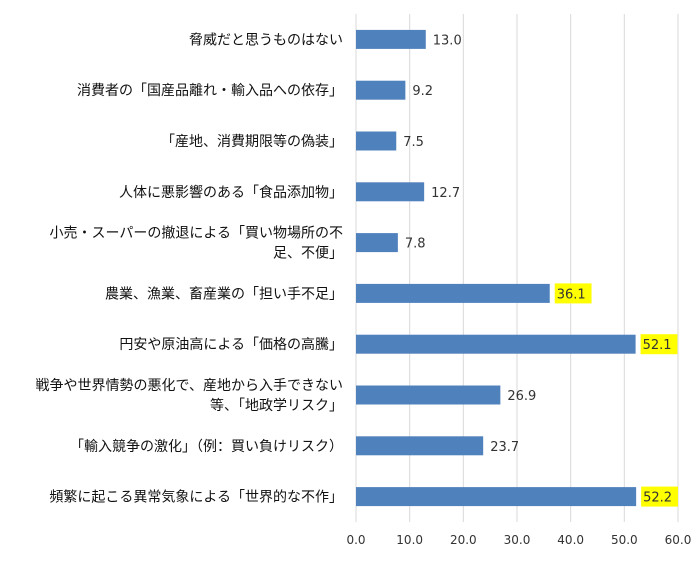  Describe the element at coordinates (422, 91) in the screenshot. I see `value-label: 9.2` at that location.